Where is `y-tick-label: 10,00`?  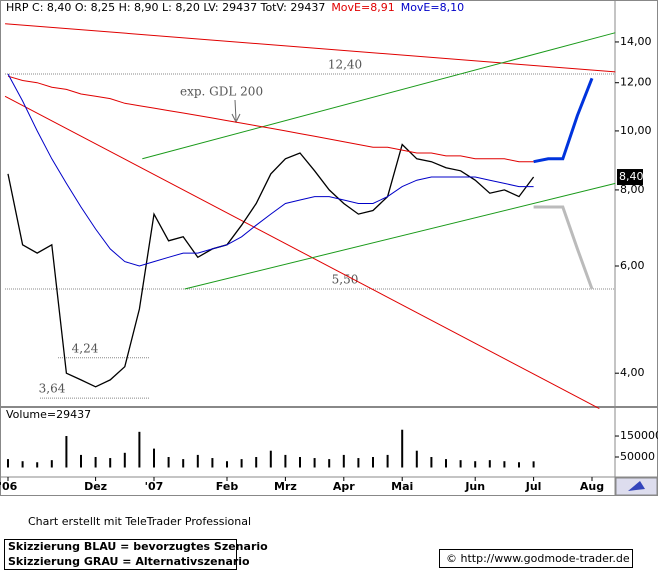
y-tick-label: 10,00 is located at coordinates (636, 130).